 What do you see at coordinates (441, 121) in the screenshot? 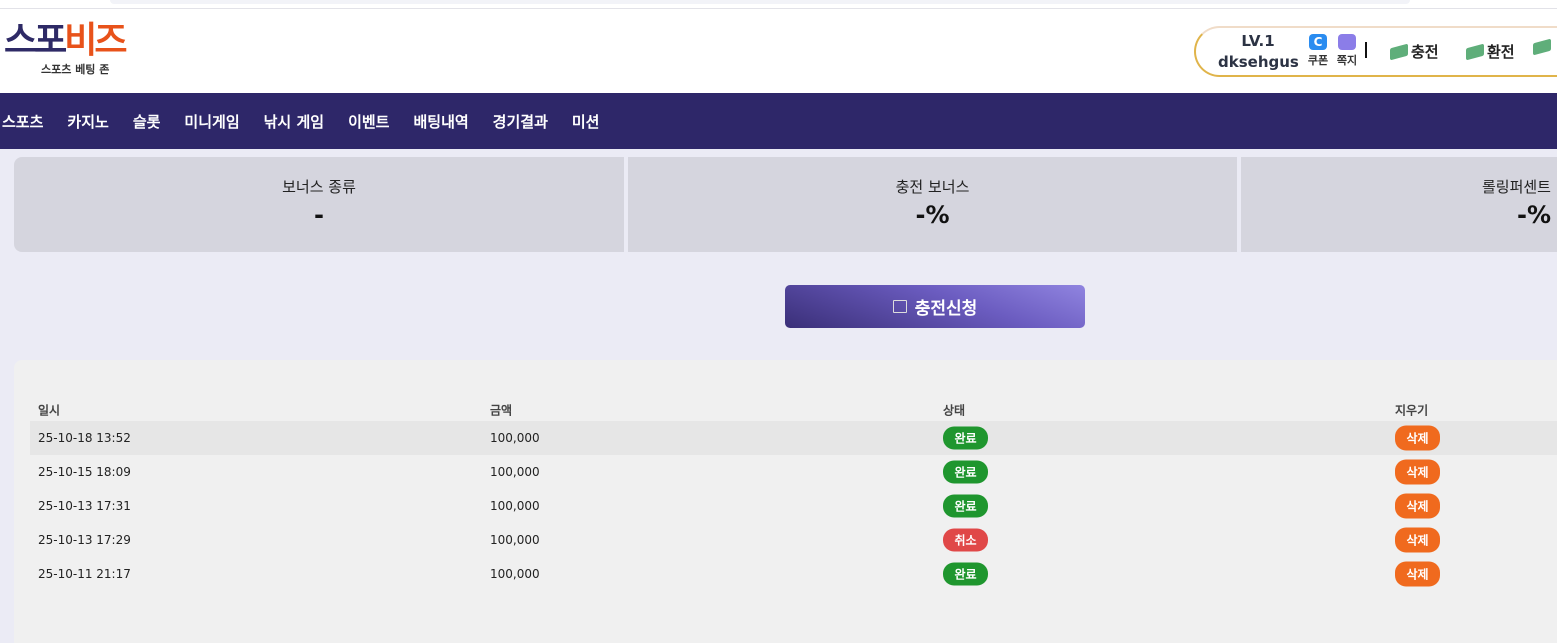
I see `nav-bet-history: 배팅내역` at bounding box center [441, 121].